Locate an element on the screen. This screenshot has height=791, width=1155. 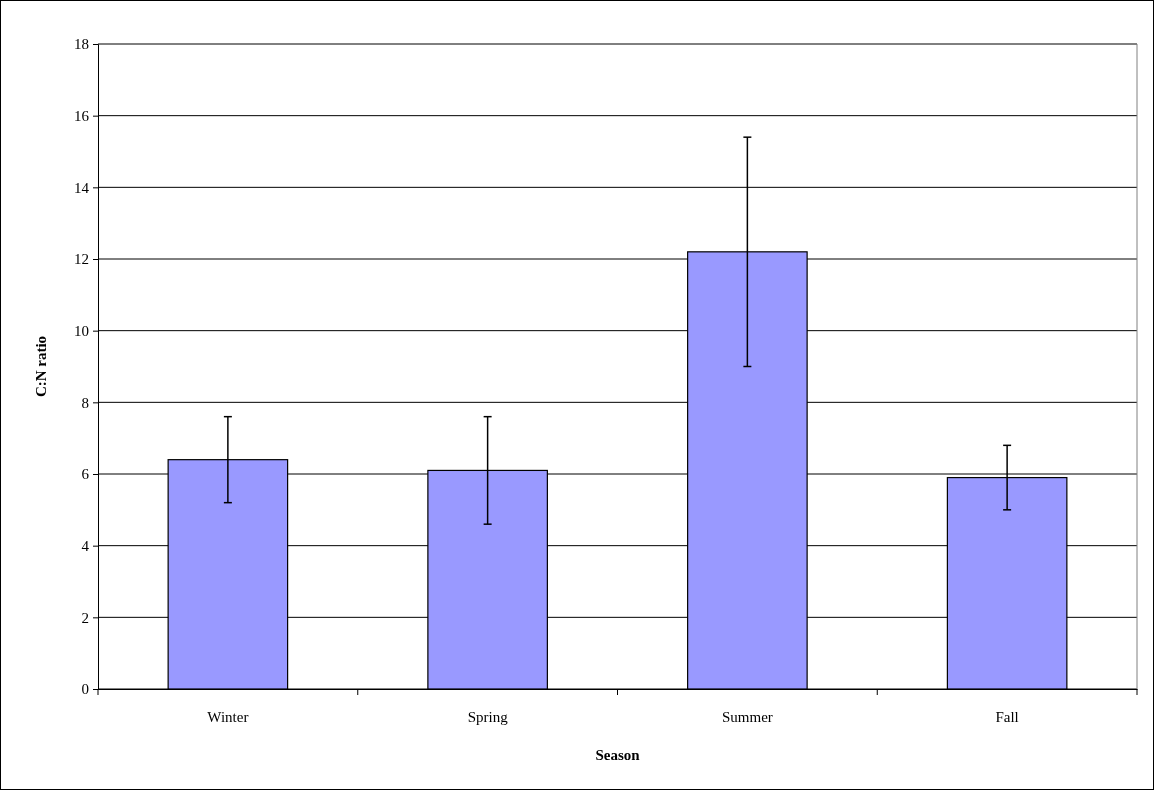
y-tick-label: 4 is located at coordinates (85, 545).